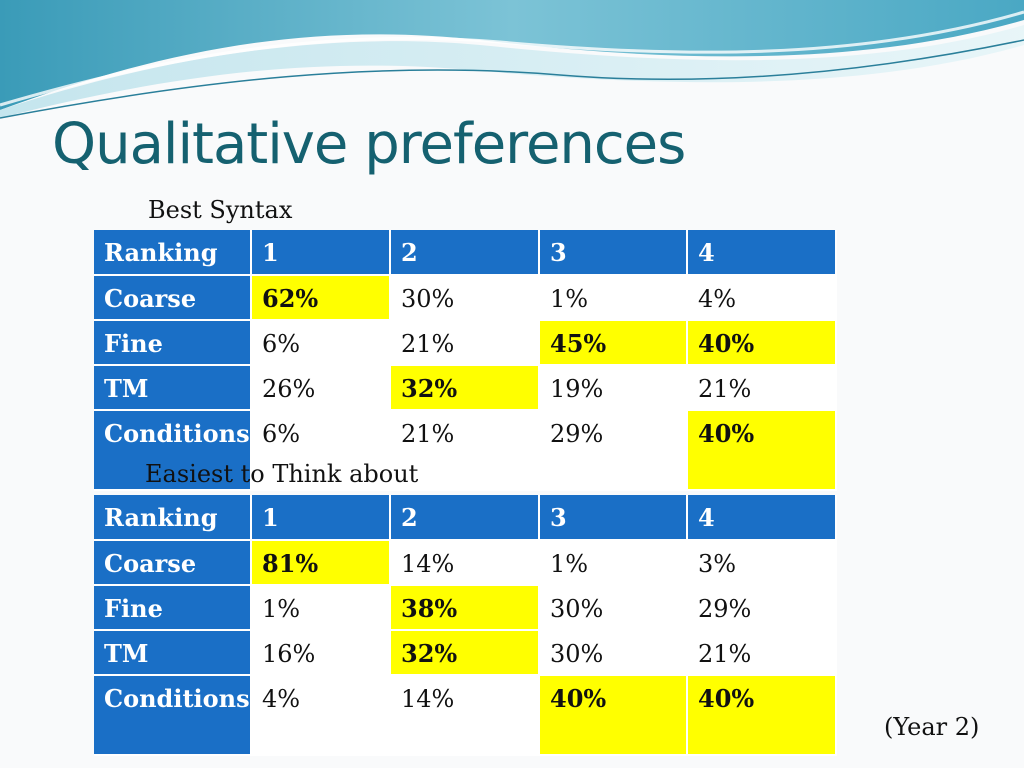  What do you see at coordinates (220, 210) in the screenshot?
I see `table-caption-best-syntax: Best Syntax` at bounding box center [220, 210].